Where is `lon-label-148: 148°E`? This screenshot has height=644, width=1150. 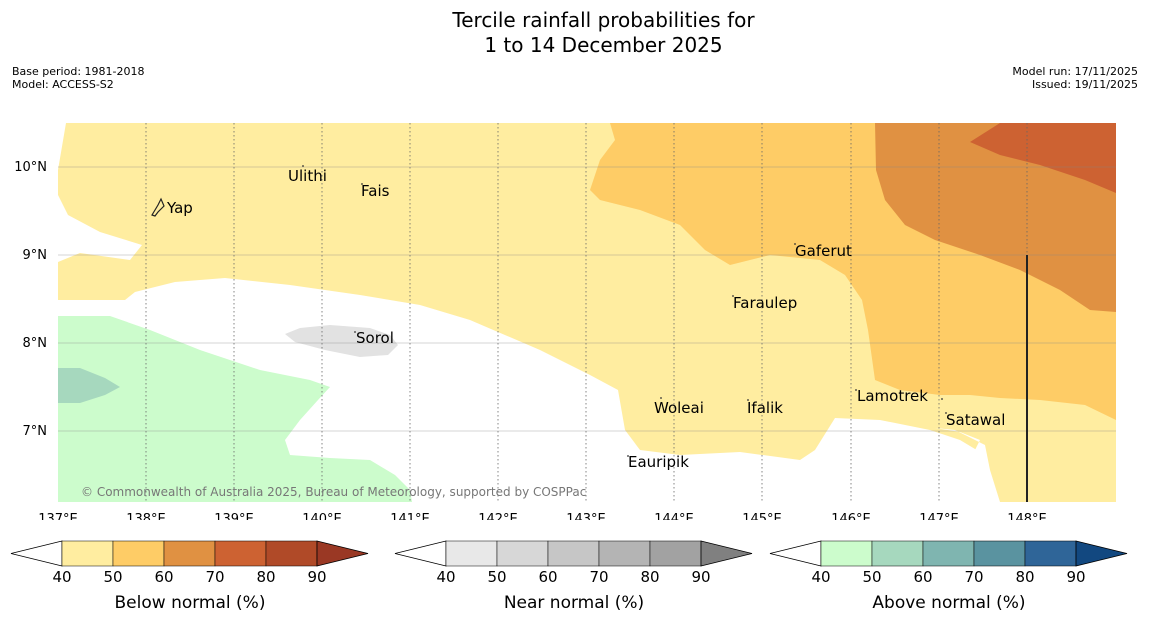 lon-label-148: 148°E is located at coordinates (1027, 516).